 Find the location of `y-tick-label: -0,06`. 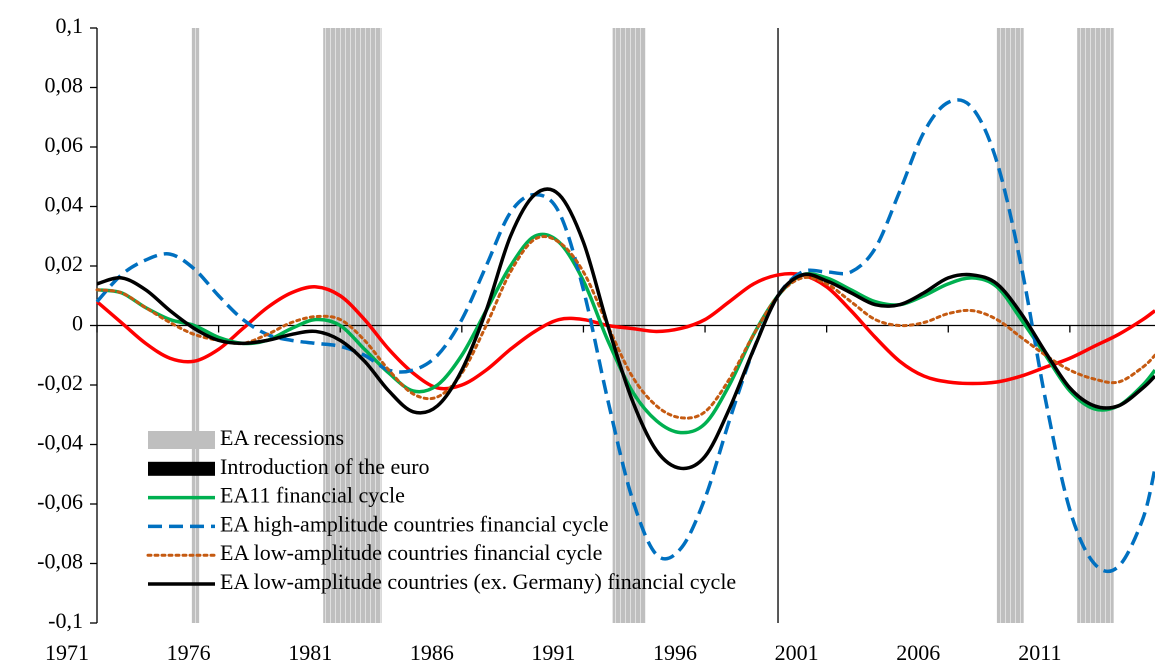

y-tick-label: -0,06 is located at coordinates (60, 501).